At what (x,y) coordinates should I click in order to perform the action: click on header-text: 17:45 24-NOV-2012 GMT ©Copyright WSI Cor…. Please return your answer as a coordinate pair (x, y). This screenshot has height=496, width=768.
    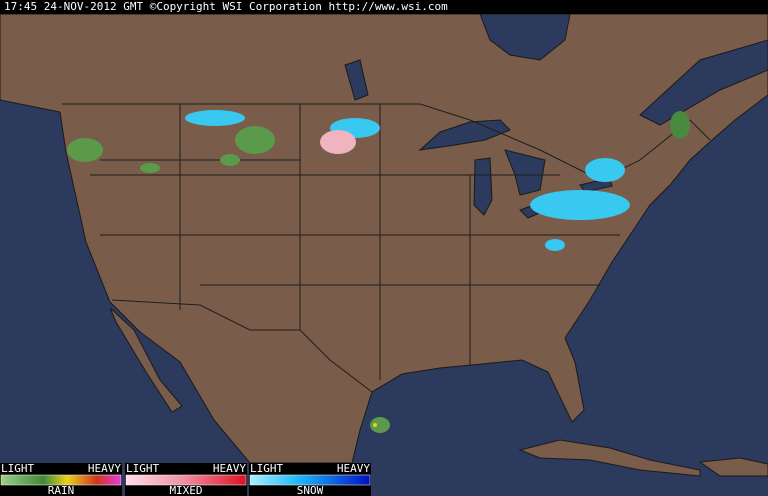
    Looking at the image, I should click on (226, 6).